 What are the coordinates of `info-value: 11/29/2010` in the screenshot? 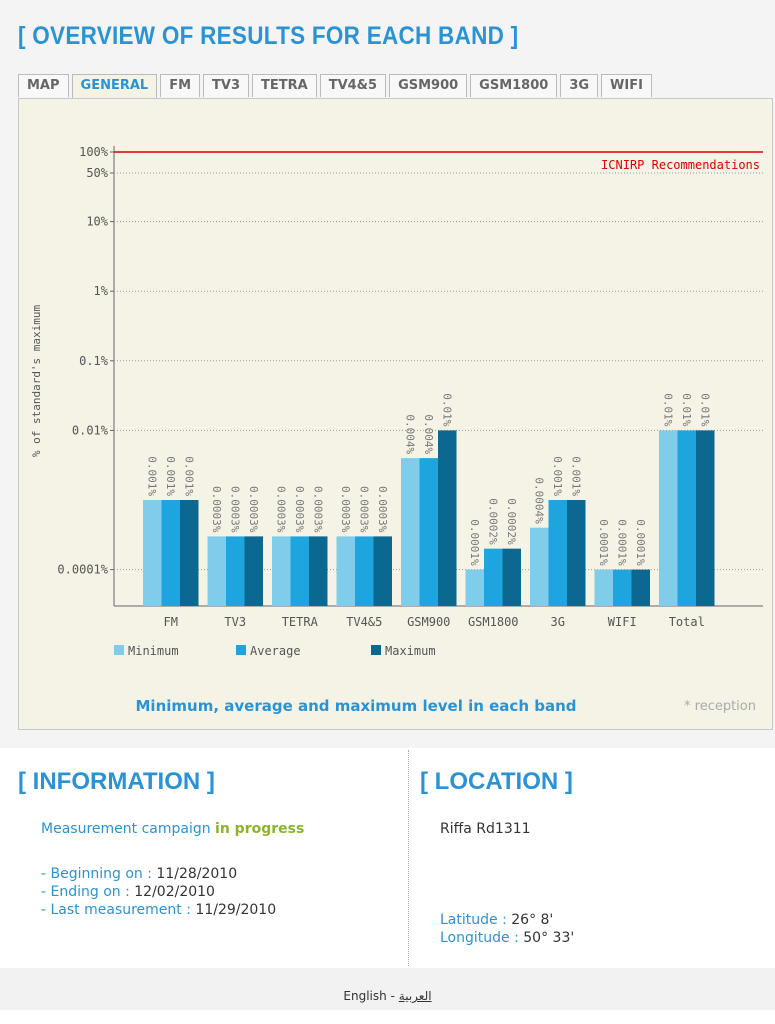 It's located at (236, 910).